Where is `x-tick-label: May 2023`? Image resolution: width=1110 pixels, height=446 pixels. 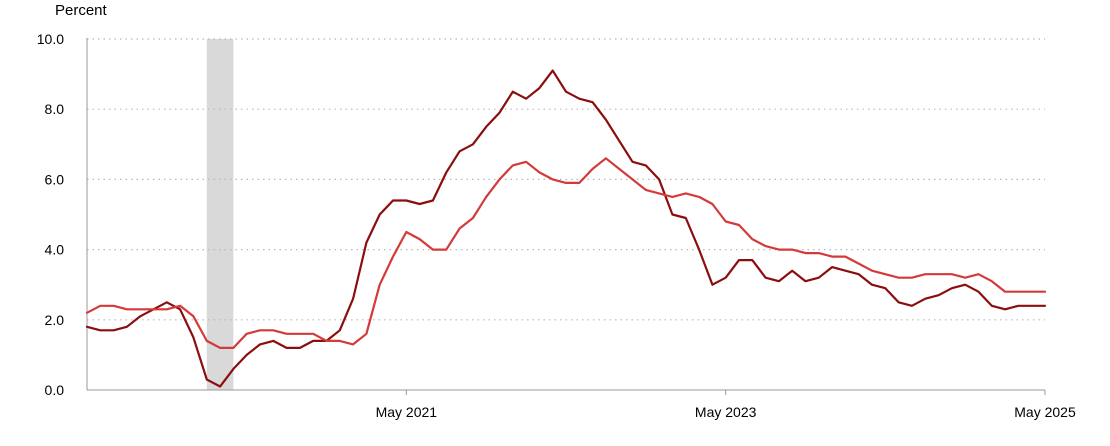 x-tick-label: May 2023 is located at coordinates (726, 412).